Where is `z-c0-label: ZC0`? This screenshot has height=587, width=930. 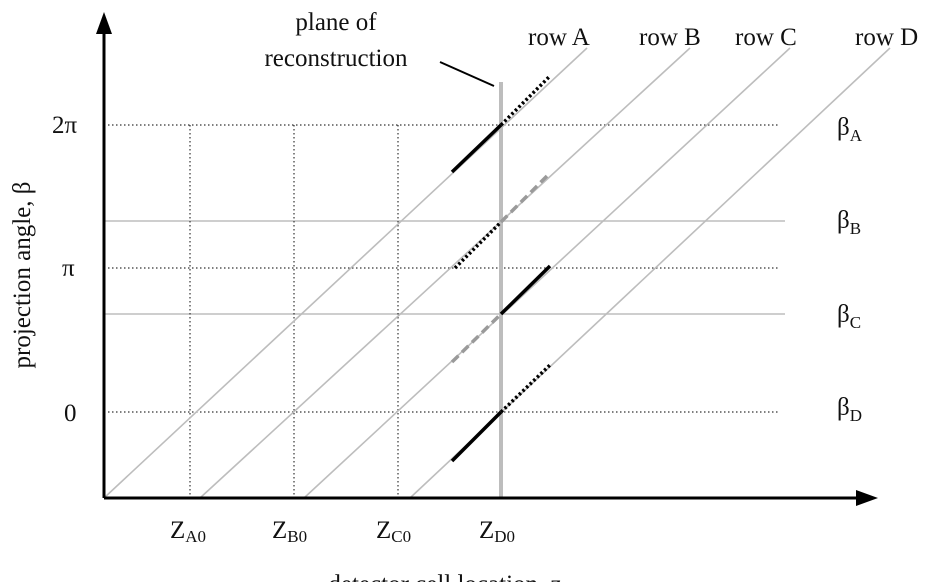
z-c0-label: ZC0 is located at coordinates (393, 531).